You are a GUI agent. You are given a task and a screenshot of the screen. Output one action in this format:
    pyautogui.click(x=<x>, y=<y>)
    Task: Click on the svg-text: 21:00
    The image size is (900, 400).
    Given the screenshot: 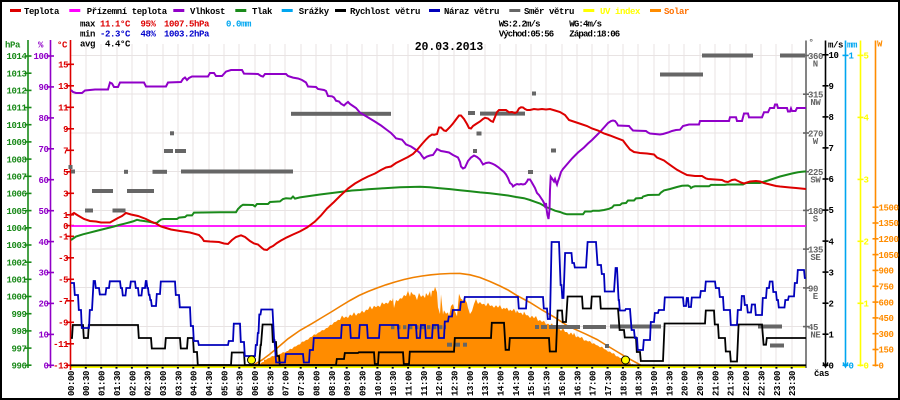 What is the action you would take?
    pyautogui.click(x=716, y=383)
    